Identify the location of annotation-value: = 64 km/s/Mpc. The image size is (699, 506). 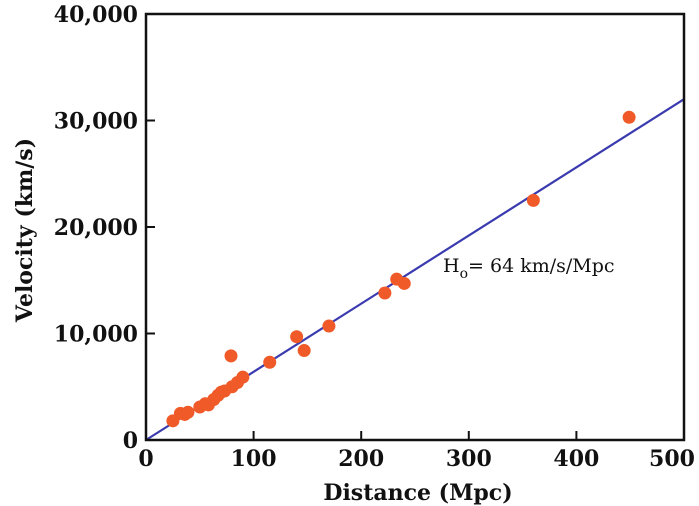
(541, 266).